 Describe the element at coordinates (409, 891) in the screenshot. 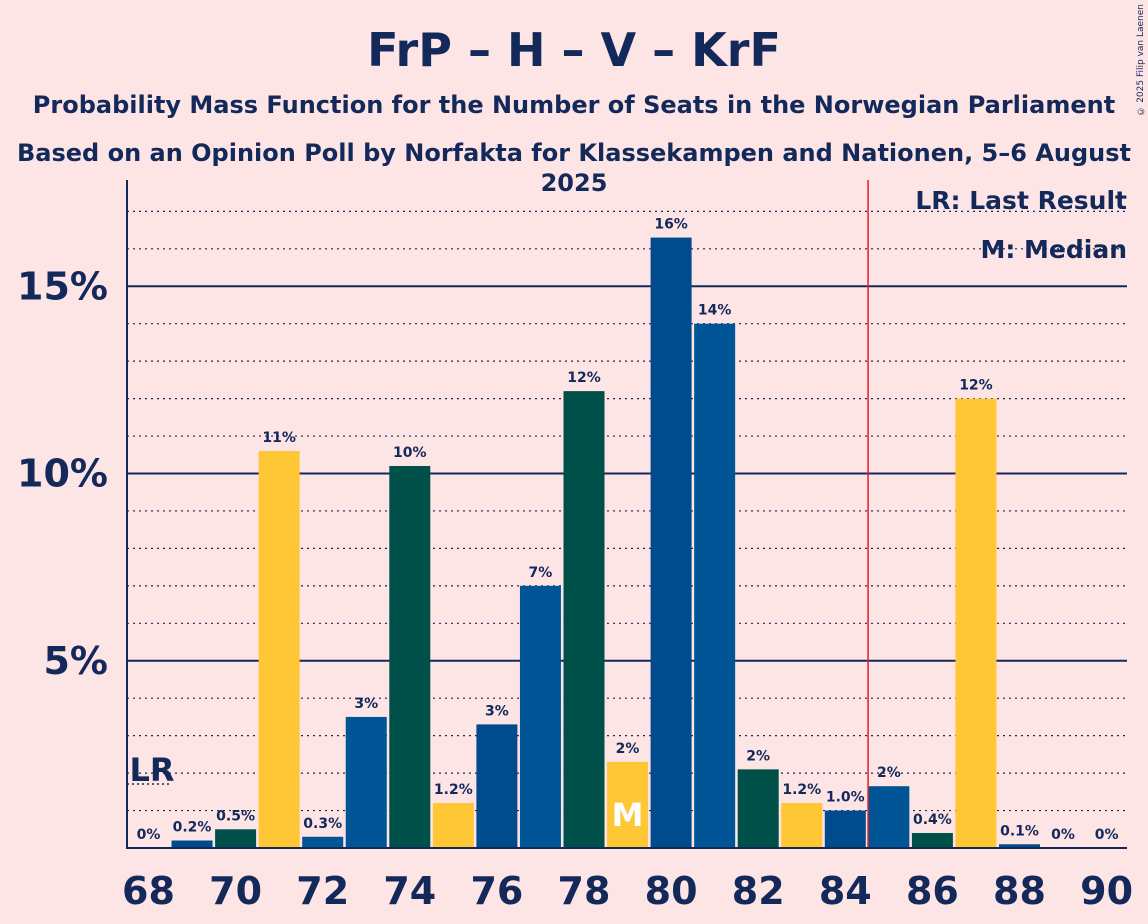

I see `x-tick-label: 74` at that location.